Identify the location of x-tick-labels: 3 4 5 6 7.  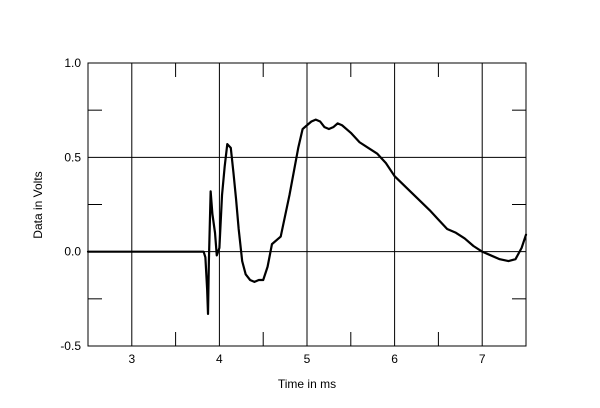
(306, 359).